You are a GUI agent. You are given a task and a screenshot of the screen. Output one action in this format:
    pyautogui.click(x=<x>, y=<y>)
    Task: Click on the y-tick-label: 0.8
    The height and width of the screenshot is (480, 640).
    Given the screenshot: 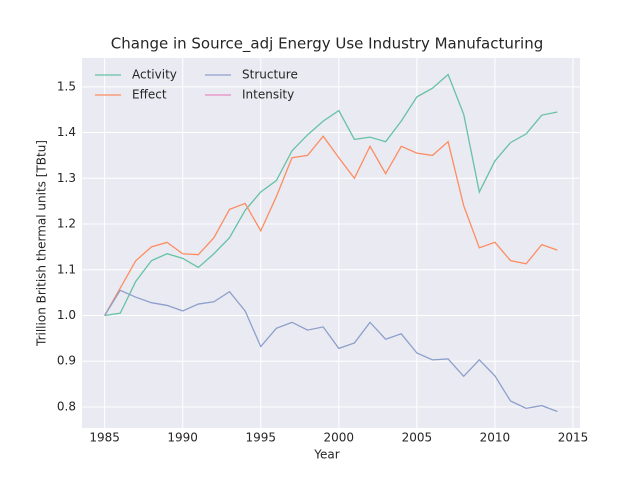 What is the action you would take?
    pyautogui.click(x=66, y=406)
    